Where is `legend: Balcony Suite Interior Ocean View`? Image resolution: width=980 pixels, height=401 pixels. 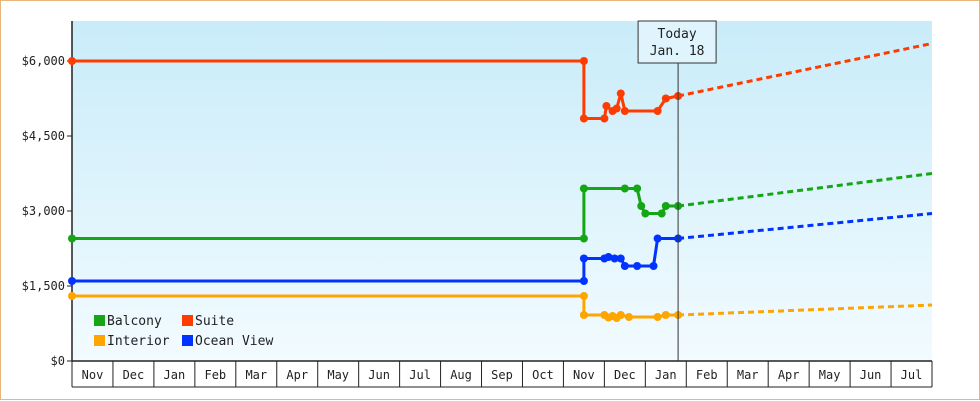
legend: Balcony Suite Interior Ocean View is located at coordinates (183, 331).